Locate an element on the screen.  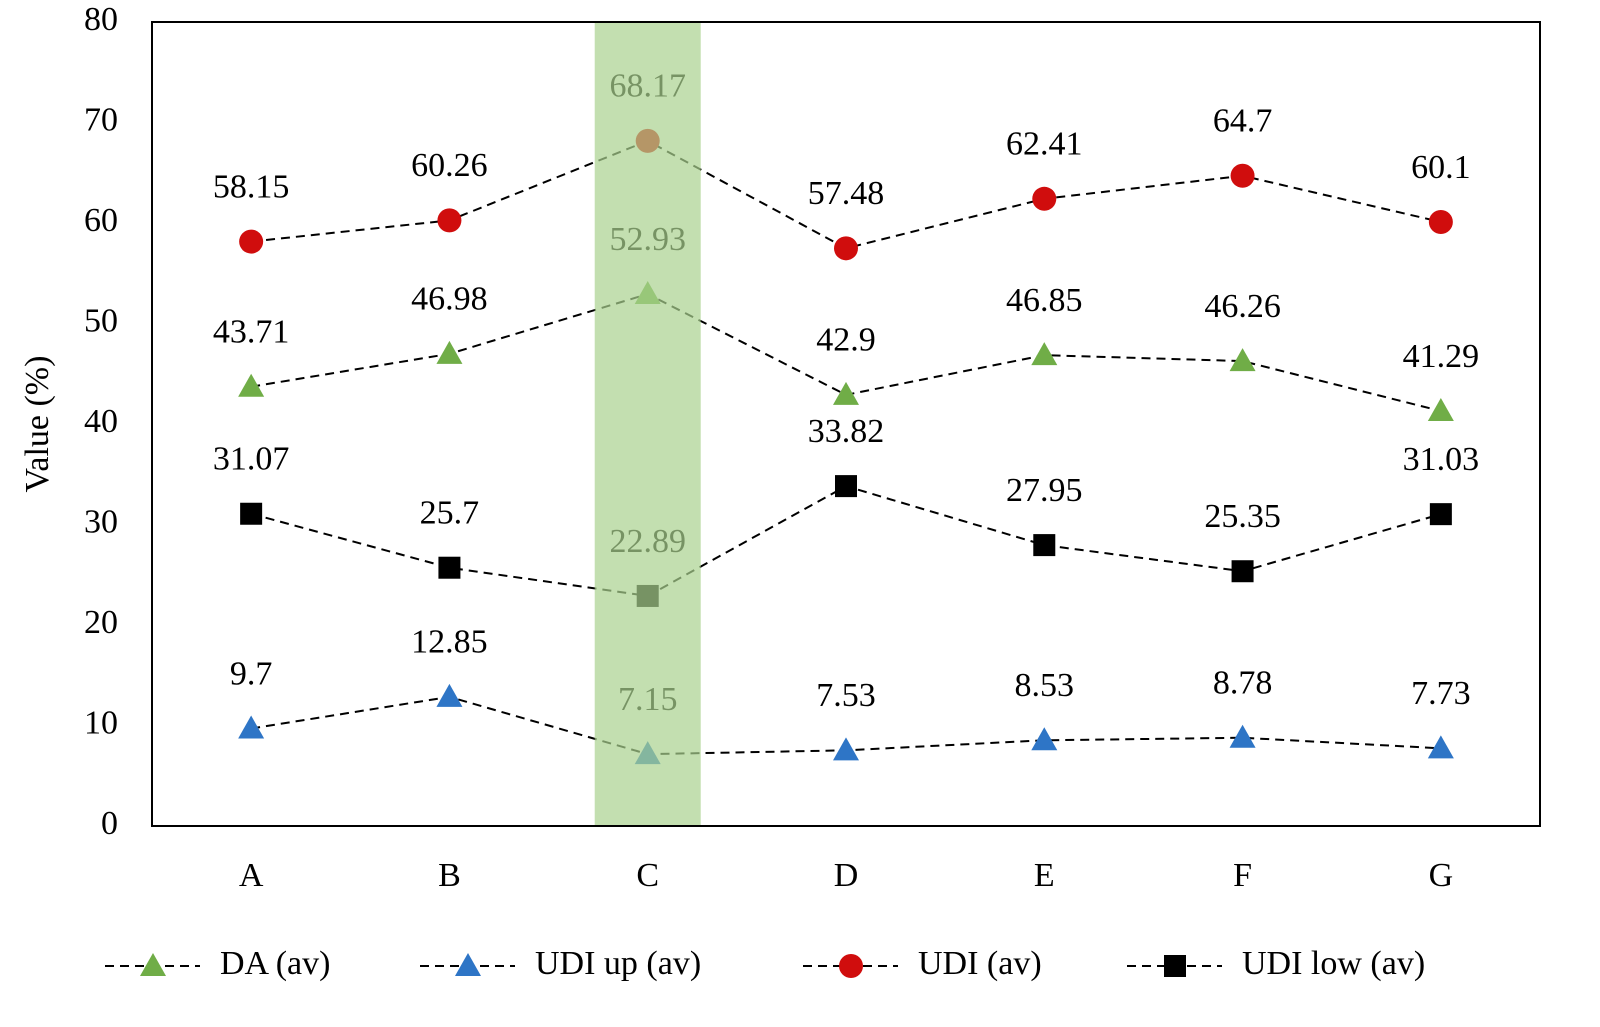
x-tick-label: F is located at coordinates (1242, 875).